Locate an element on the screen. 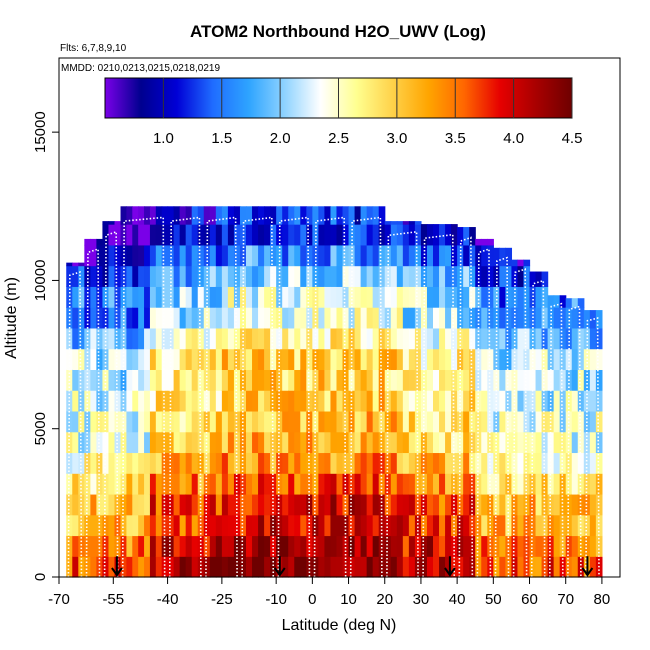 The height and width of the screenshot is (650, 650). colorbar-tick-label: 2.0 is located at coordinates (280, 138).